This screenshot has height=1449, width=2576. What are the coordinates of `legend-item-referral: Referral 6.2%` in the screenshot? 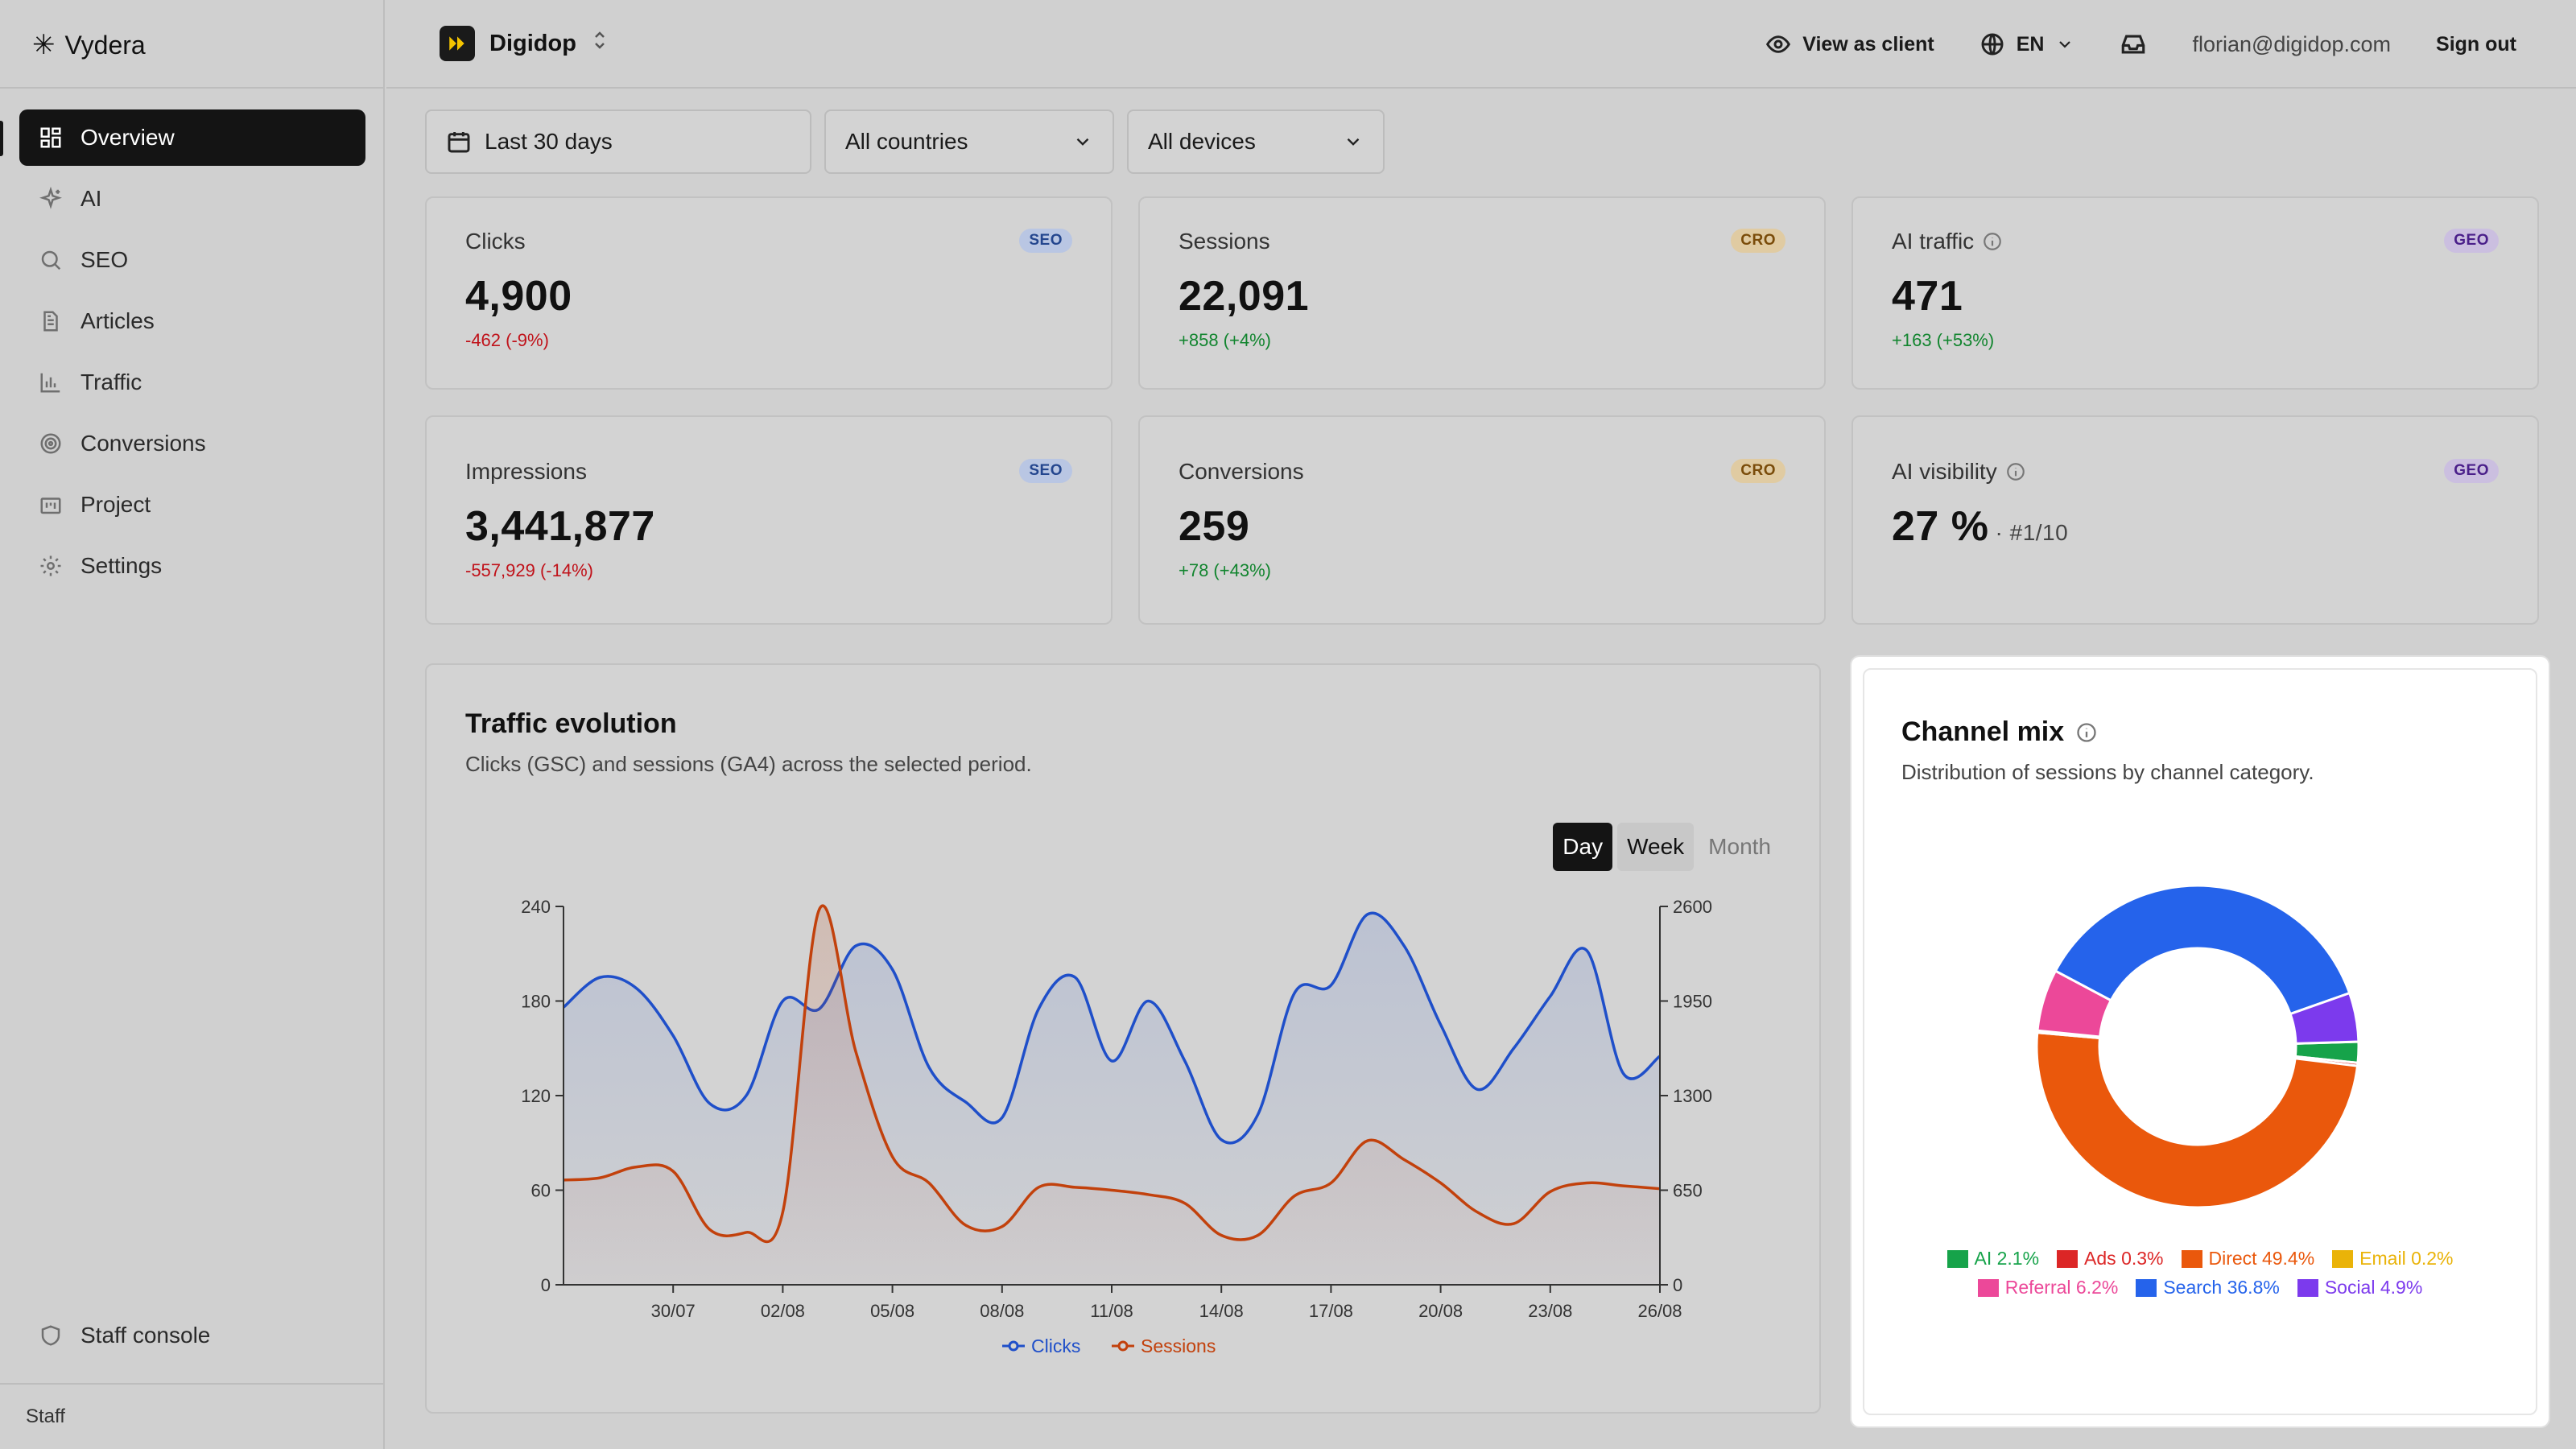 It's located at (2047, 1287).